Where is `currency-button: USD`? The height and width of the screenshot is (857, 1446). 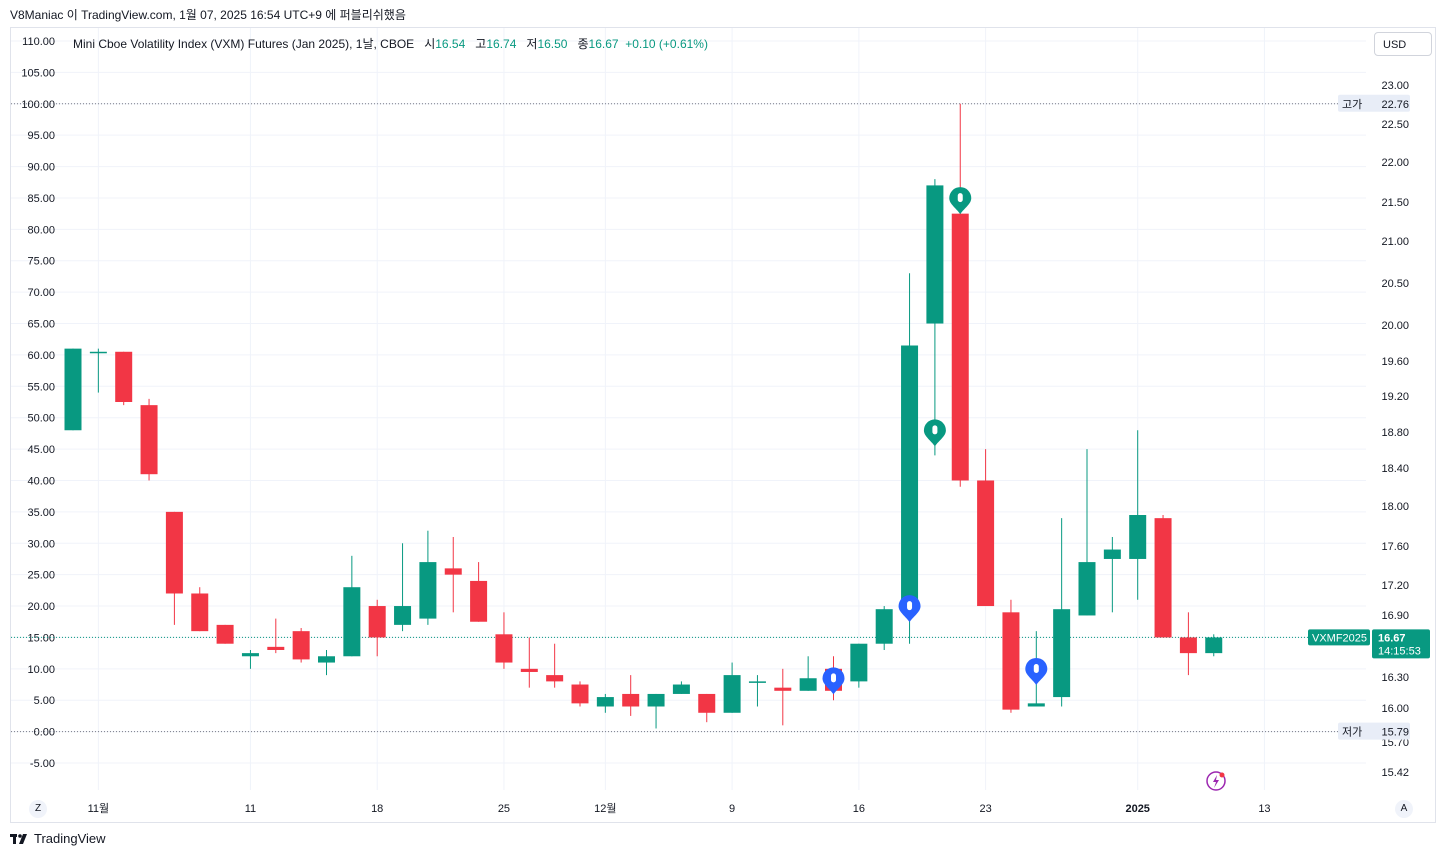
currency-button: USD is located at coordinates (1403, 44).